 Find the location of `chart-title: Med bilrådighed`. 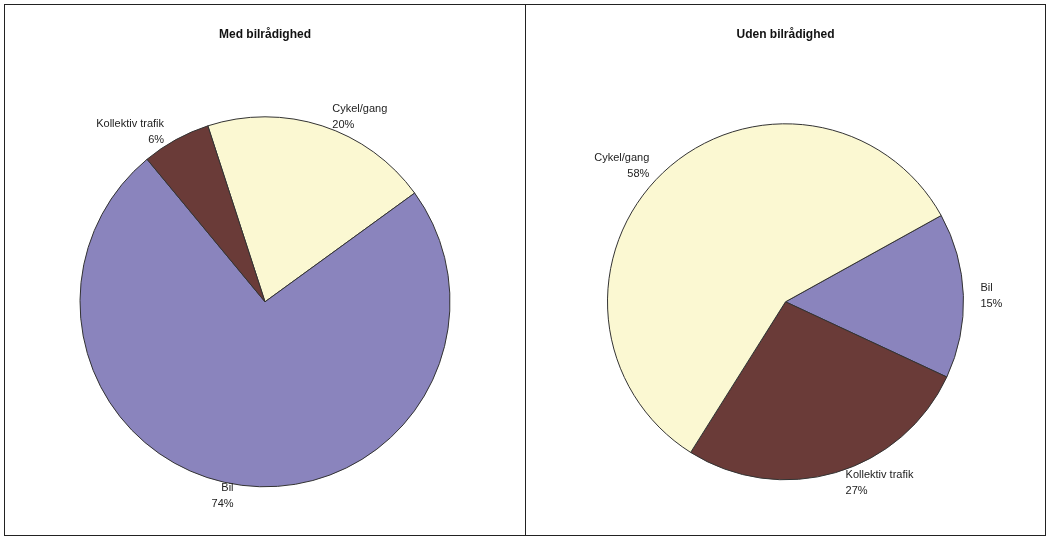

chart-title: Med bilrådighed is located at coordinates (265, 34).